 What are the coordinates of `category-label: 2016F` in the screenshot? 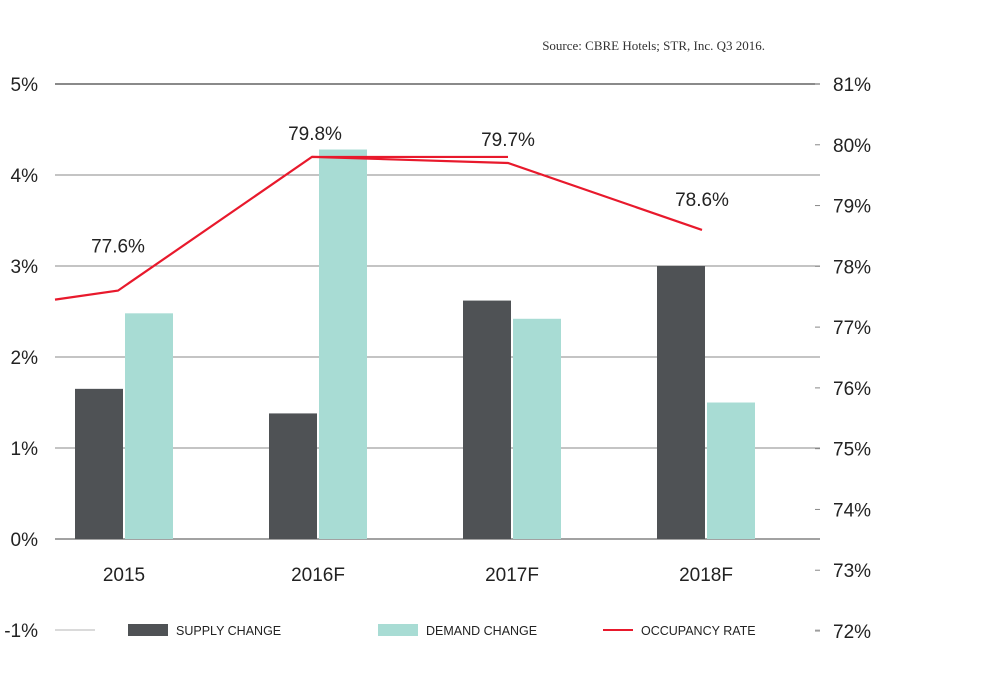 It's located at (318, 575).